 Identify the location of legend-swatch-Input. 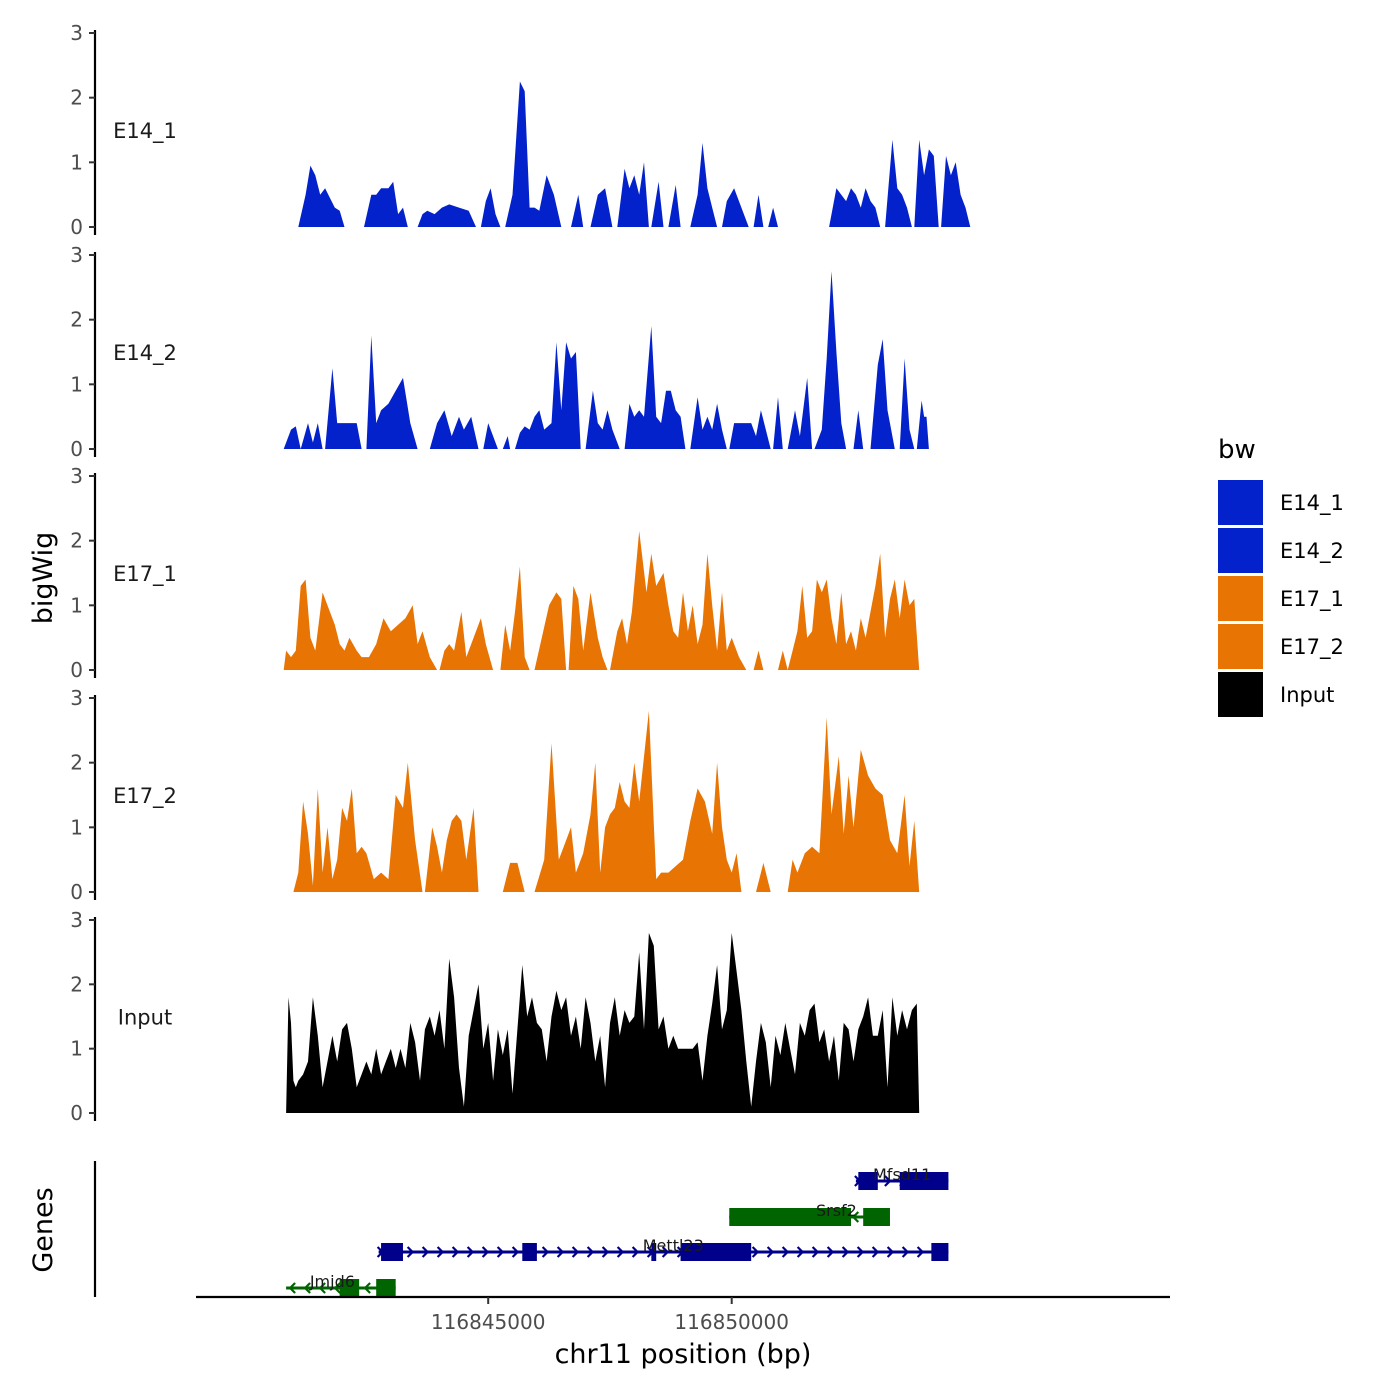
(1240, 694).